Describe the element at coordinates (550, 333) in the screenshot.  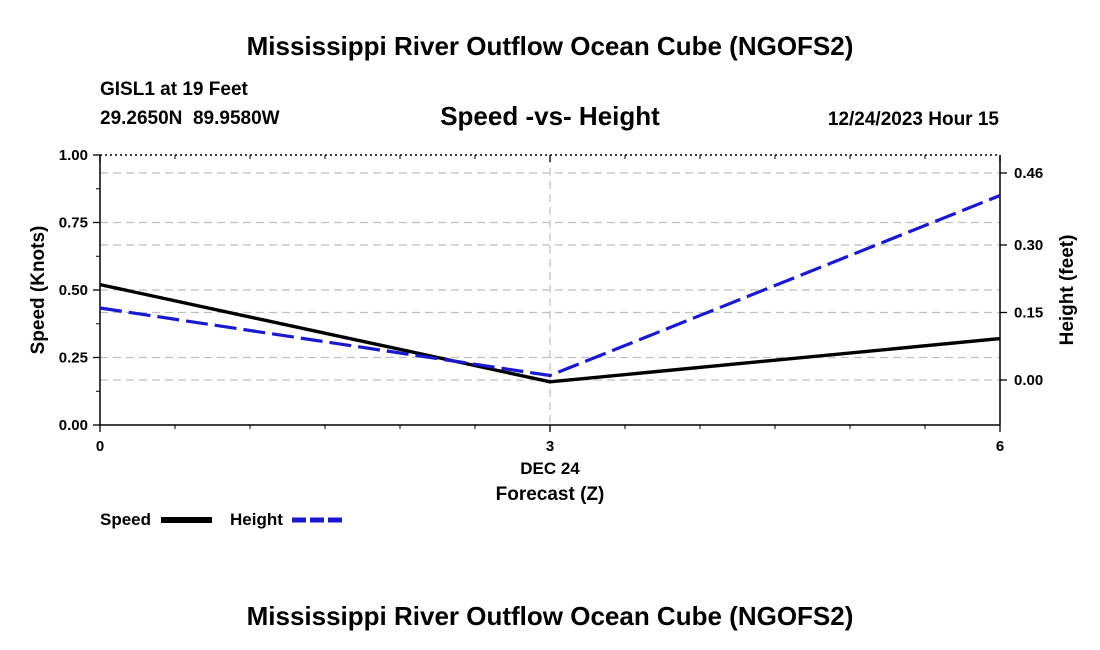
I see `series-line-speed` at that location.